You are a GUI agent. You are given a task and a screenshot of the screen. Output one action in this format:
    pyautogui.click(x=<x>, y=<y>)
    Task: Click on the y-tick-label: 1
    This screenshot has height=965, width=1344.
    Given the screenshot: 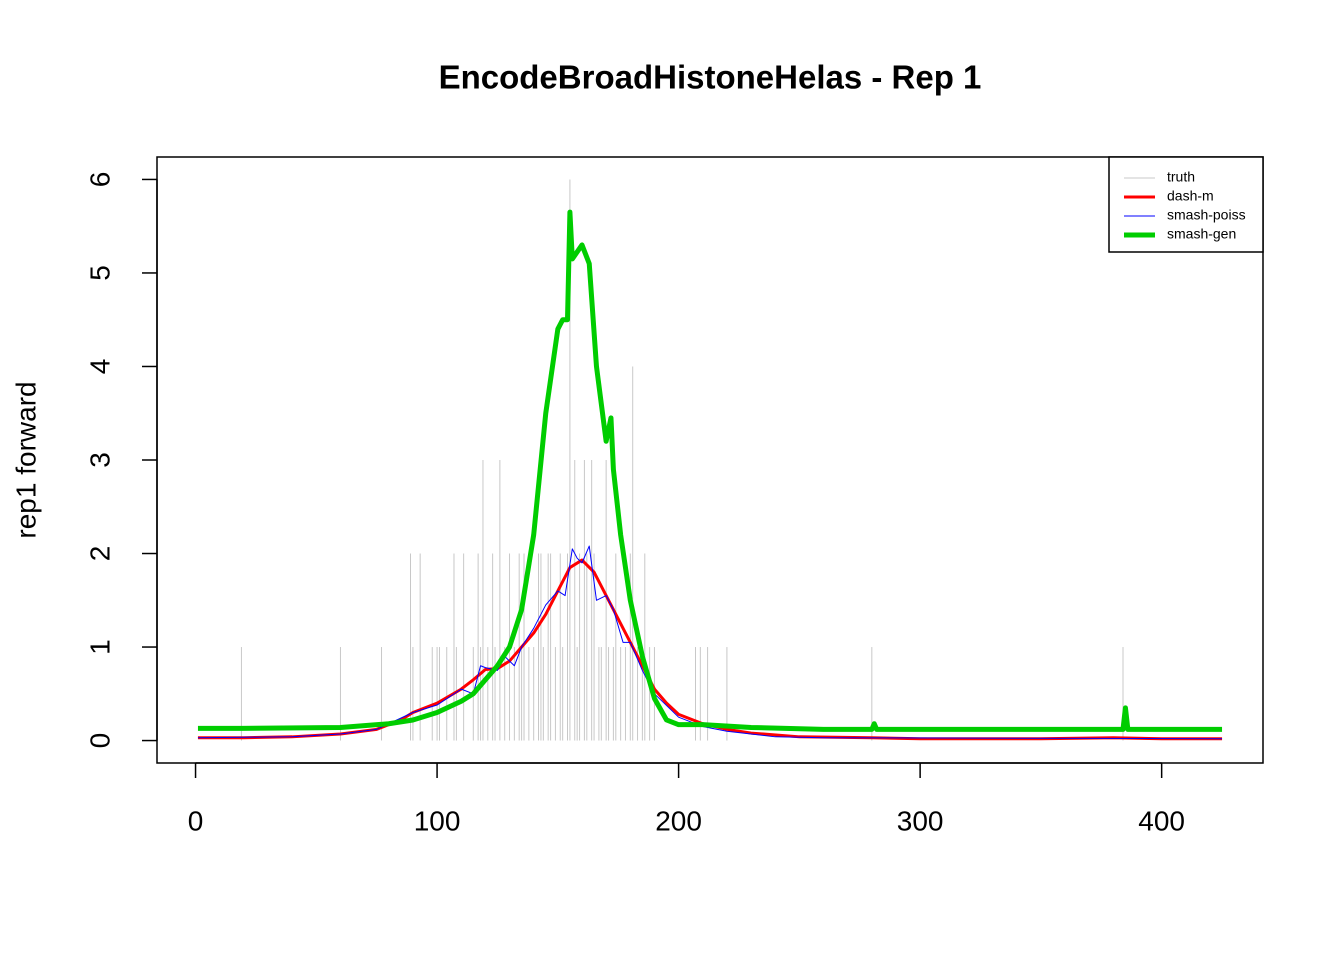 What is the action you would take?
    pyautogui.click(x=99, y=647)
    